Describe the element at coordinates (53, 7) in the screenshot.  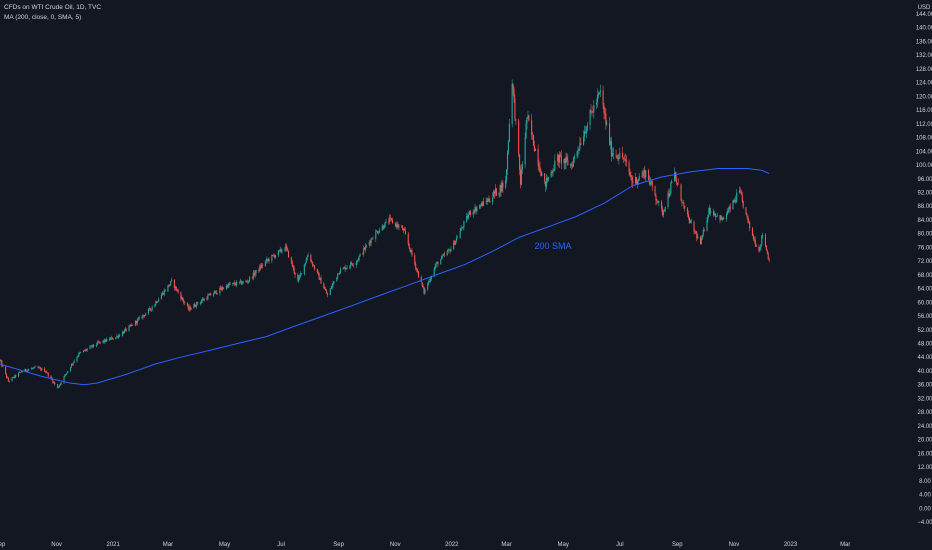
I see `symbol-title: CFDs on WTI Crude Oil, 1D, TVC` at that location.